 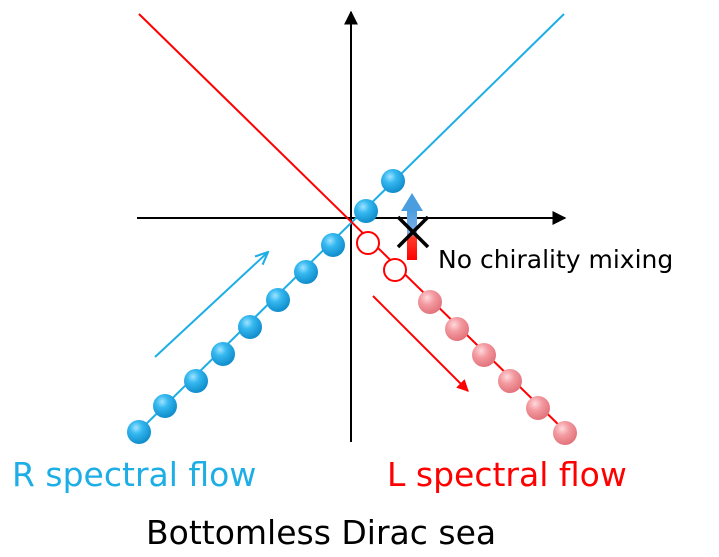 What do you see at coordinates (420, 343) in the screenshot?
I see `l-spectral-flow-arrow` at bounding box center [420, 343].